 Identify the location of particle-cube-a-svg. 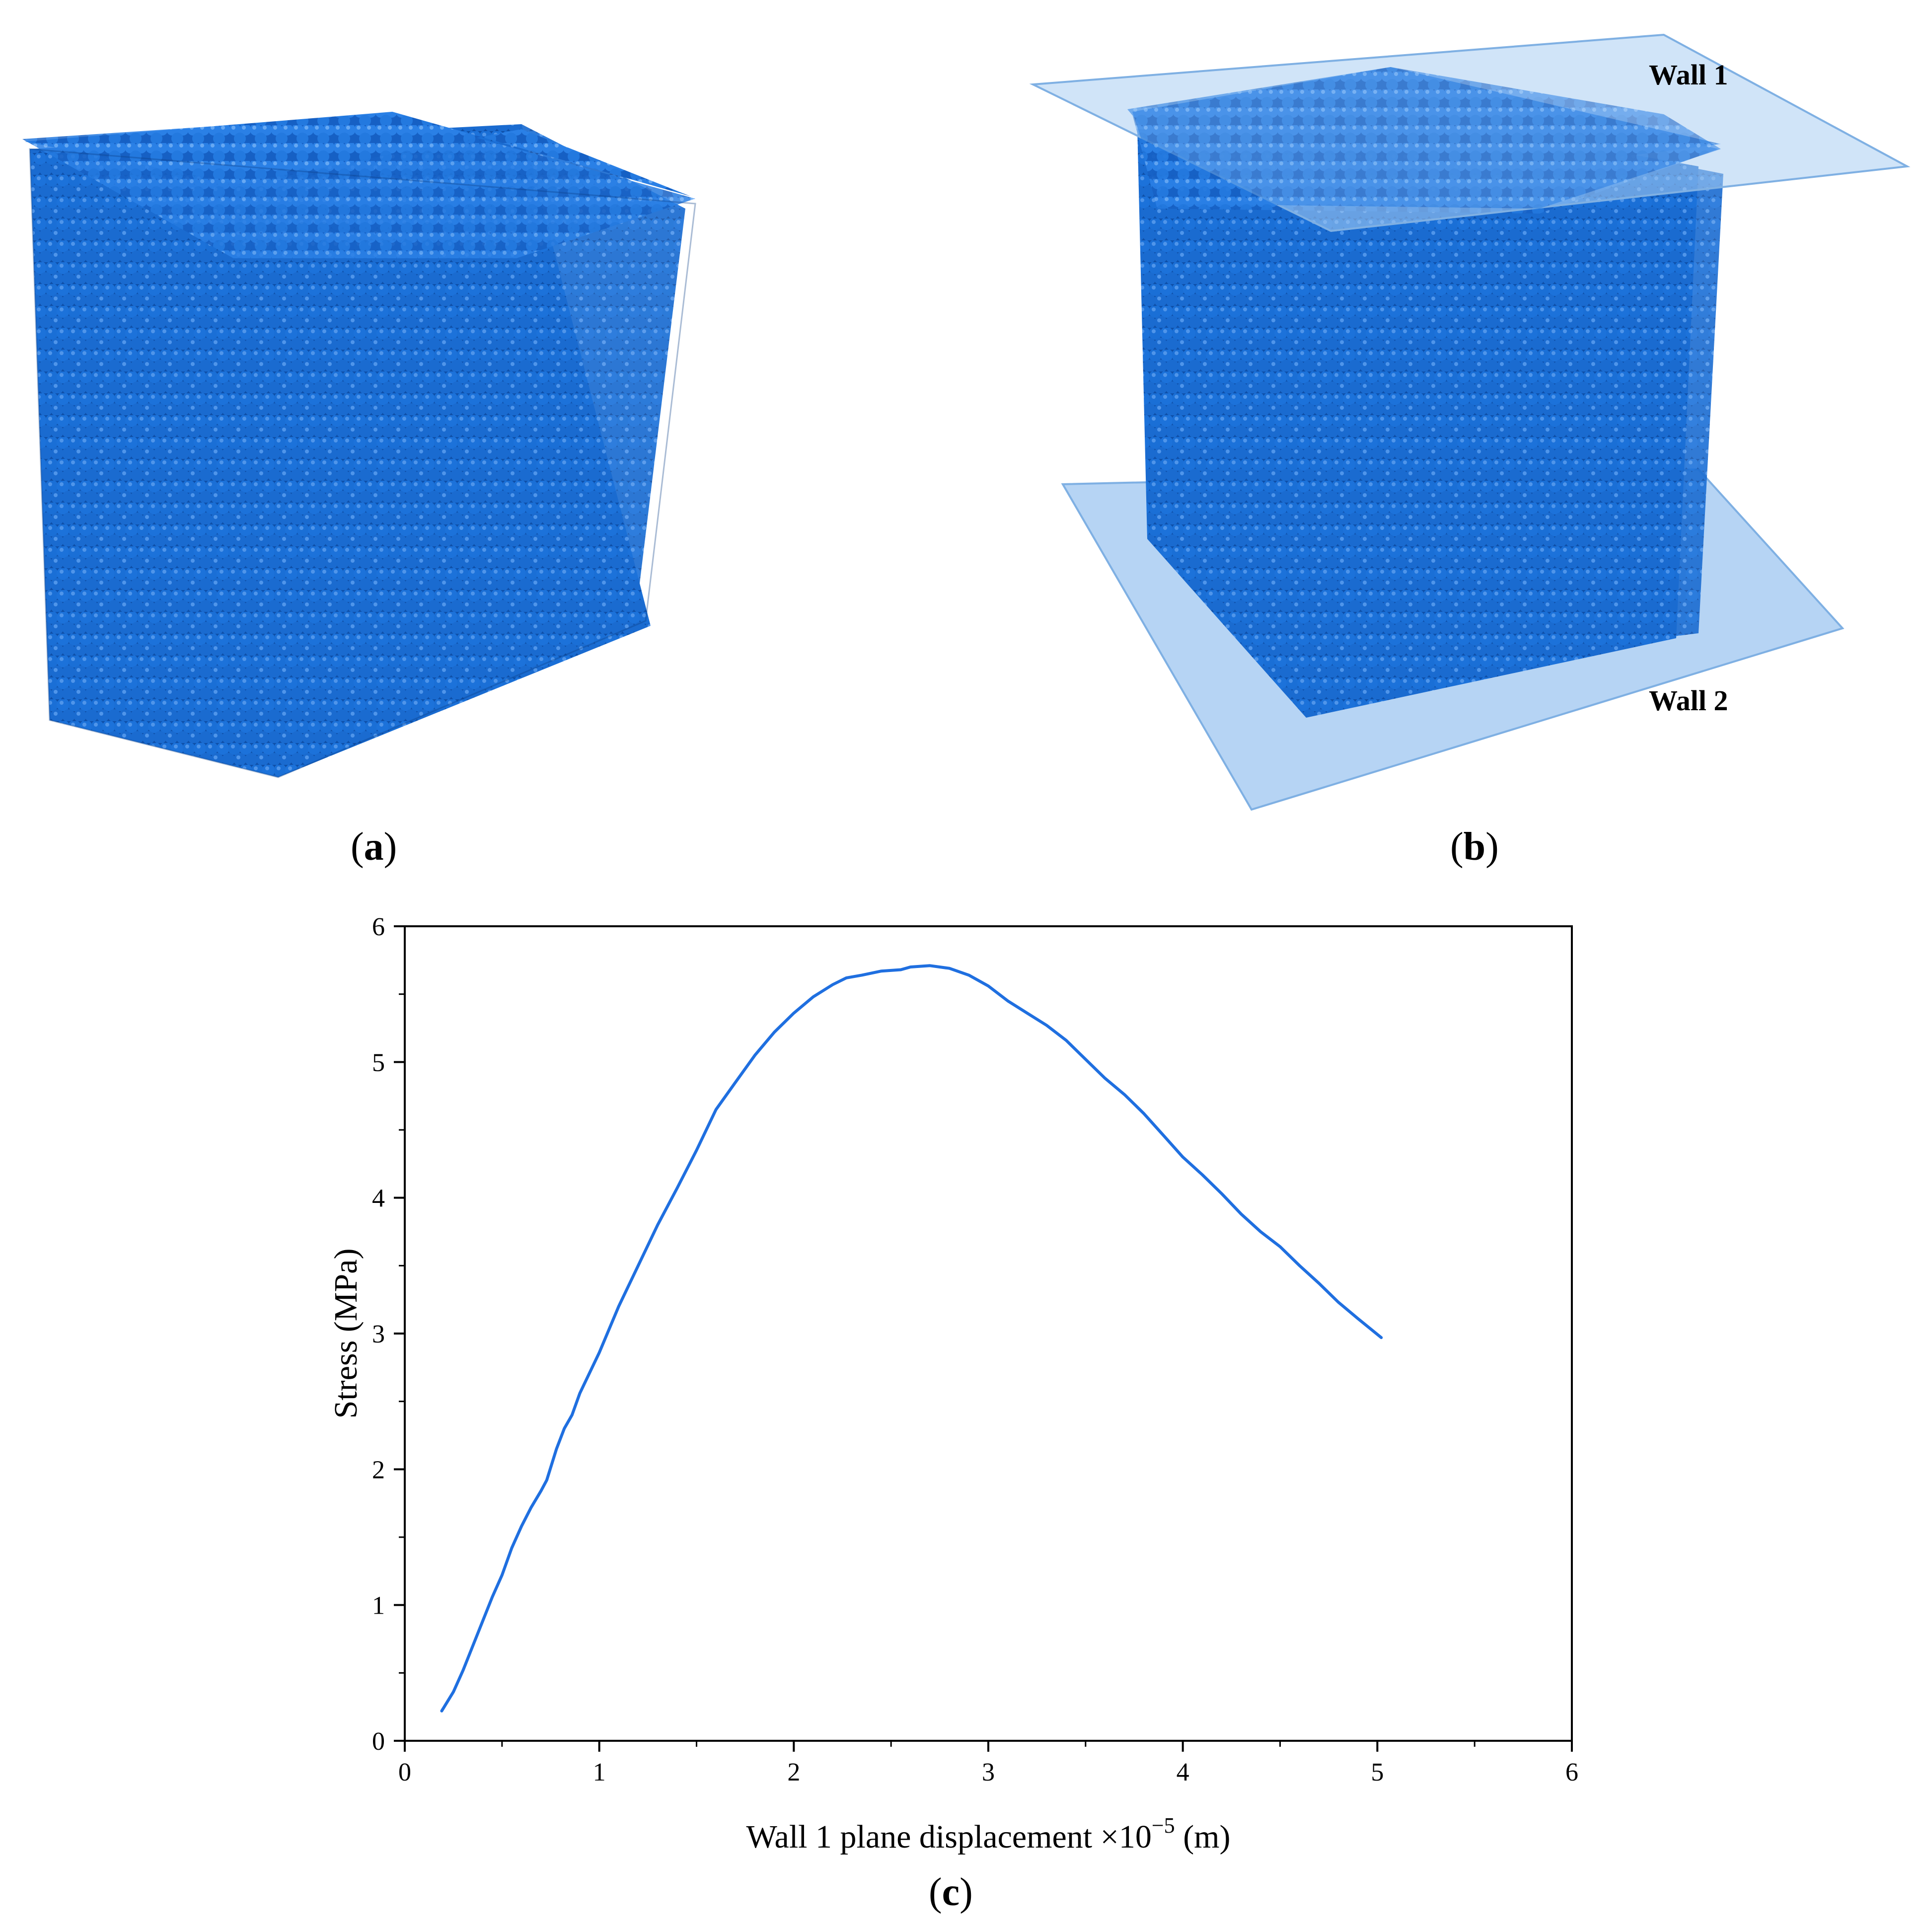
(359, 445).